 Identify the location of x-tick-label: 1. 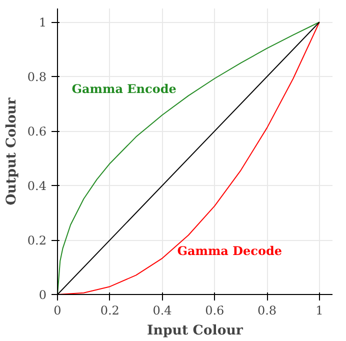
(320, 311).